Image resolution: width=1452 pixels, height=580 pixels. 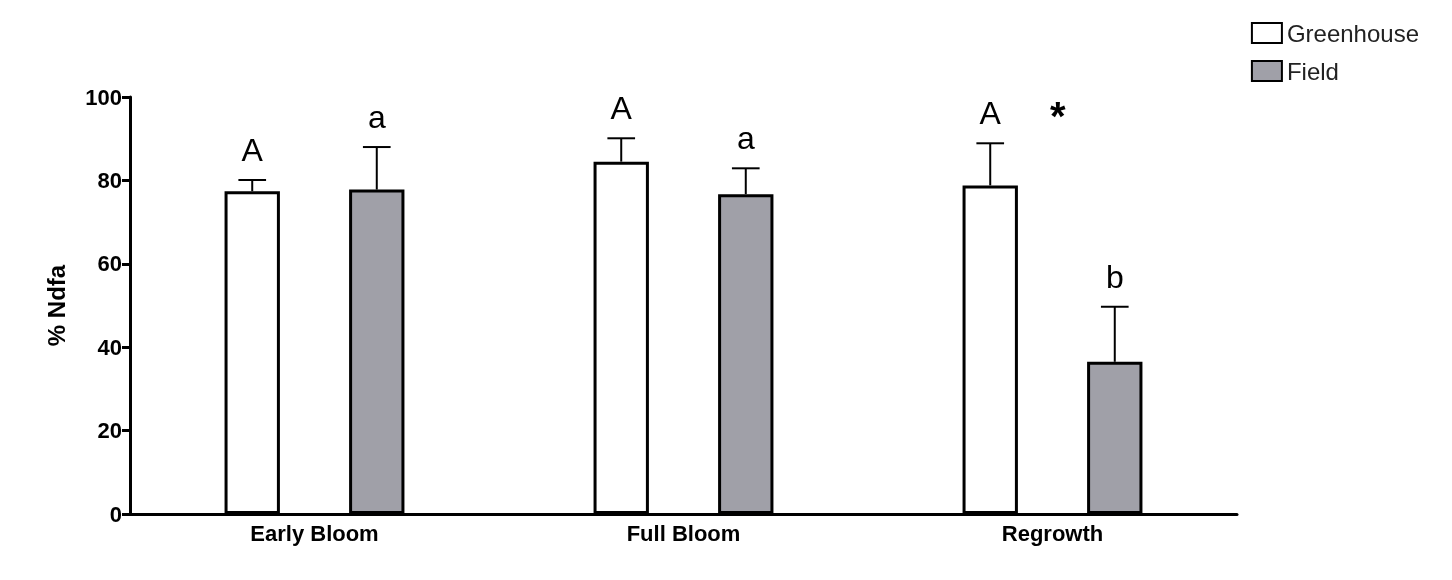 What do you see at coordinates (103, 97) in the screenshot?
I see `y-tick-label: 100` at bounding box center [103, 97].